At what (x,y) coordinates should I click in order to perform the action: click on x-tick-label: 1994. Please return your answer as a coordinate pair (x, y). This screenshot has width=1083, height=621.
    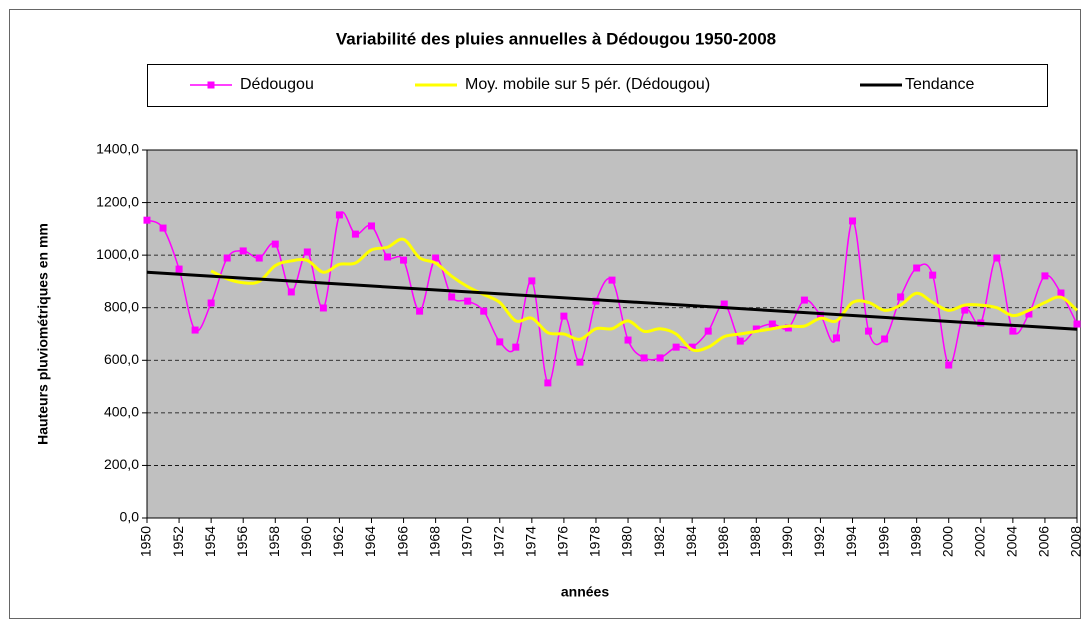
    Looking at the image, I should click on (851, 541).